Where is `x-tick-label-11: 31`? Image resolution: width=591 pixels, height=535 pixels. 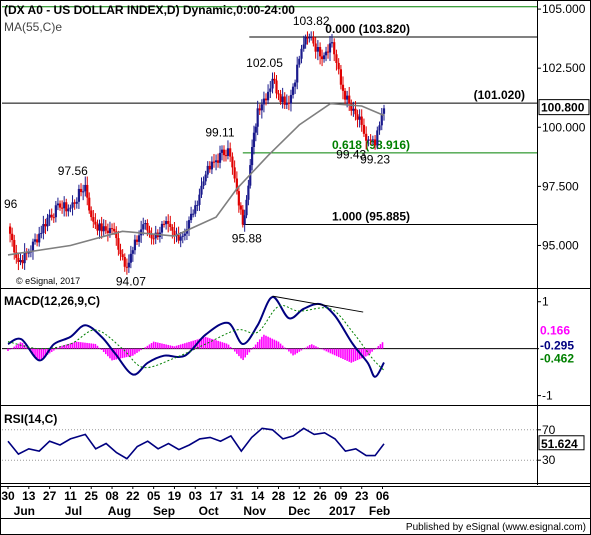
x-tick-label-11: 31 is located at coordinates (237, 496).